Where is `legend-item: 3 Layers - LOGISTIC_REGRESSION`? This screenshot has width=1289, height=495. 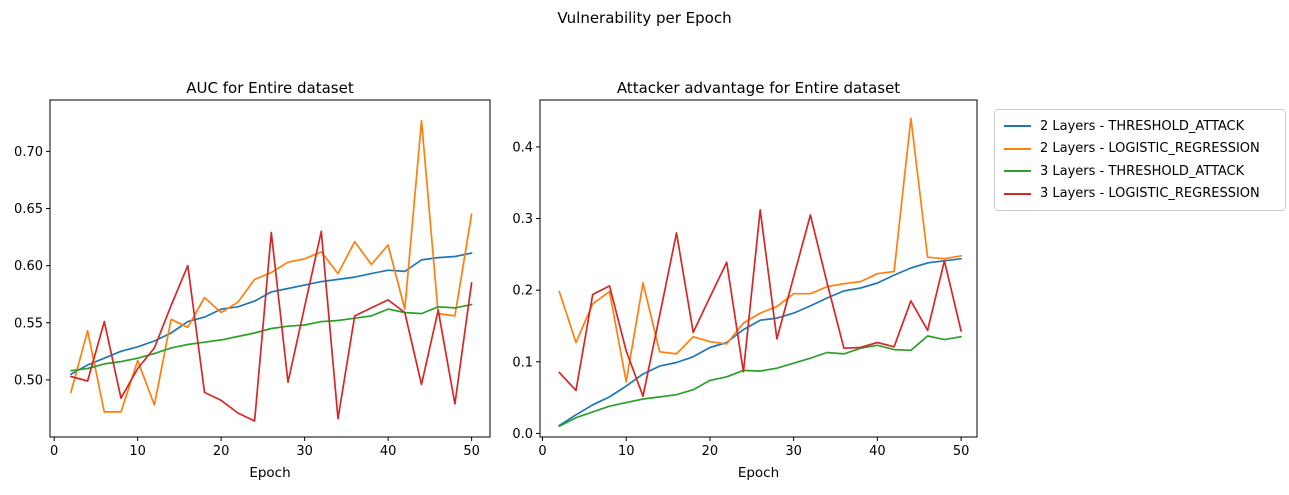
legend-item: 3 Layers - LOGISTIC_REGRESSION is located at coordinates (1140, 193).